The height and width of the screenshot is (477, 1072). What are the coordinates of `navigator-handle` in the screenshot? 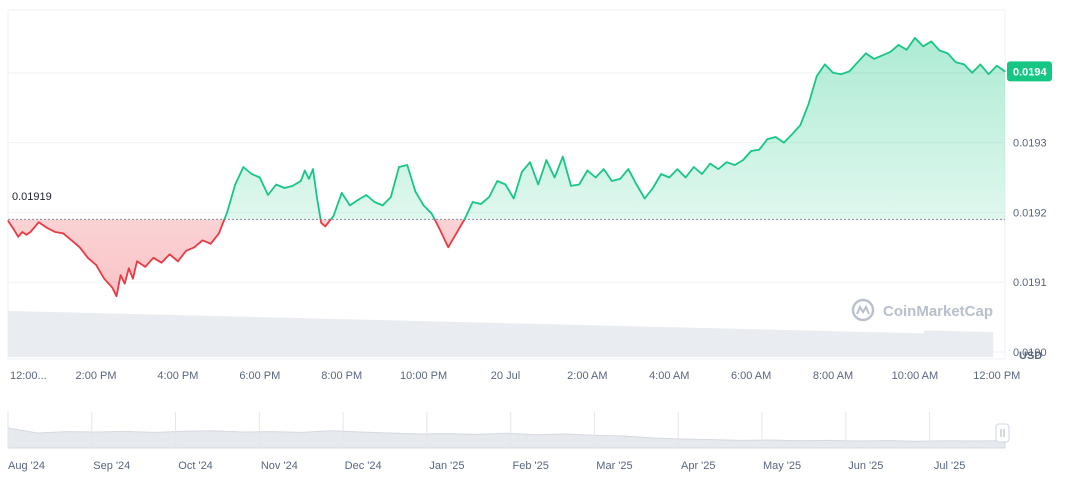 It's located at (1002, 433).